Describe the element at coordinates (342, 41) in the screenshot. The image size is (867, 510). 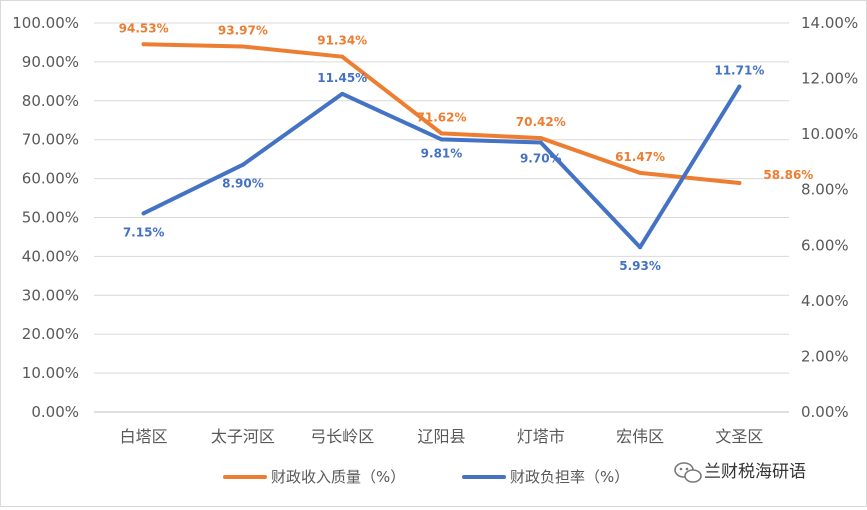
I see `data-label: 91.34%` at that location.